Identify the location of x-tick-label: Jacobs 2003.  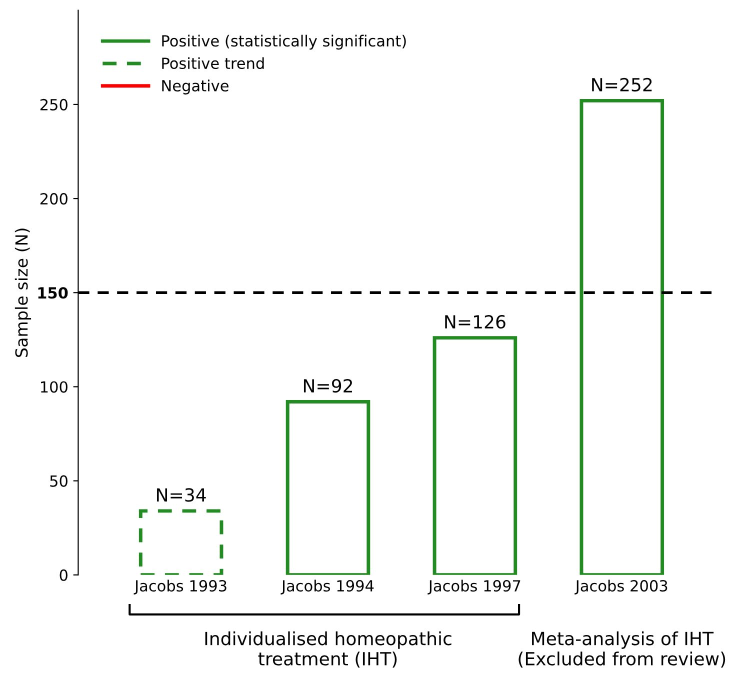
(621, 587).